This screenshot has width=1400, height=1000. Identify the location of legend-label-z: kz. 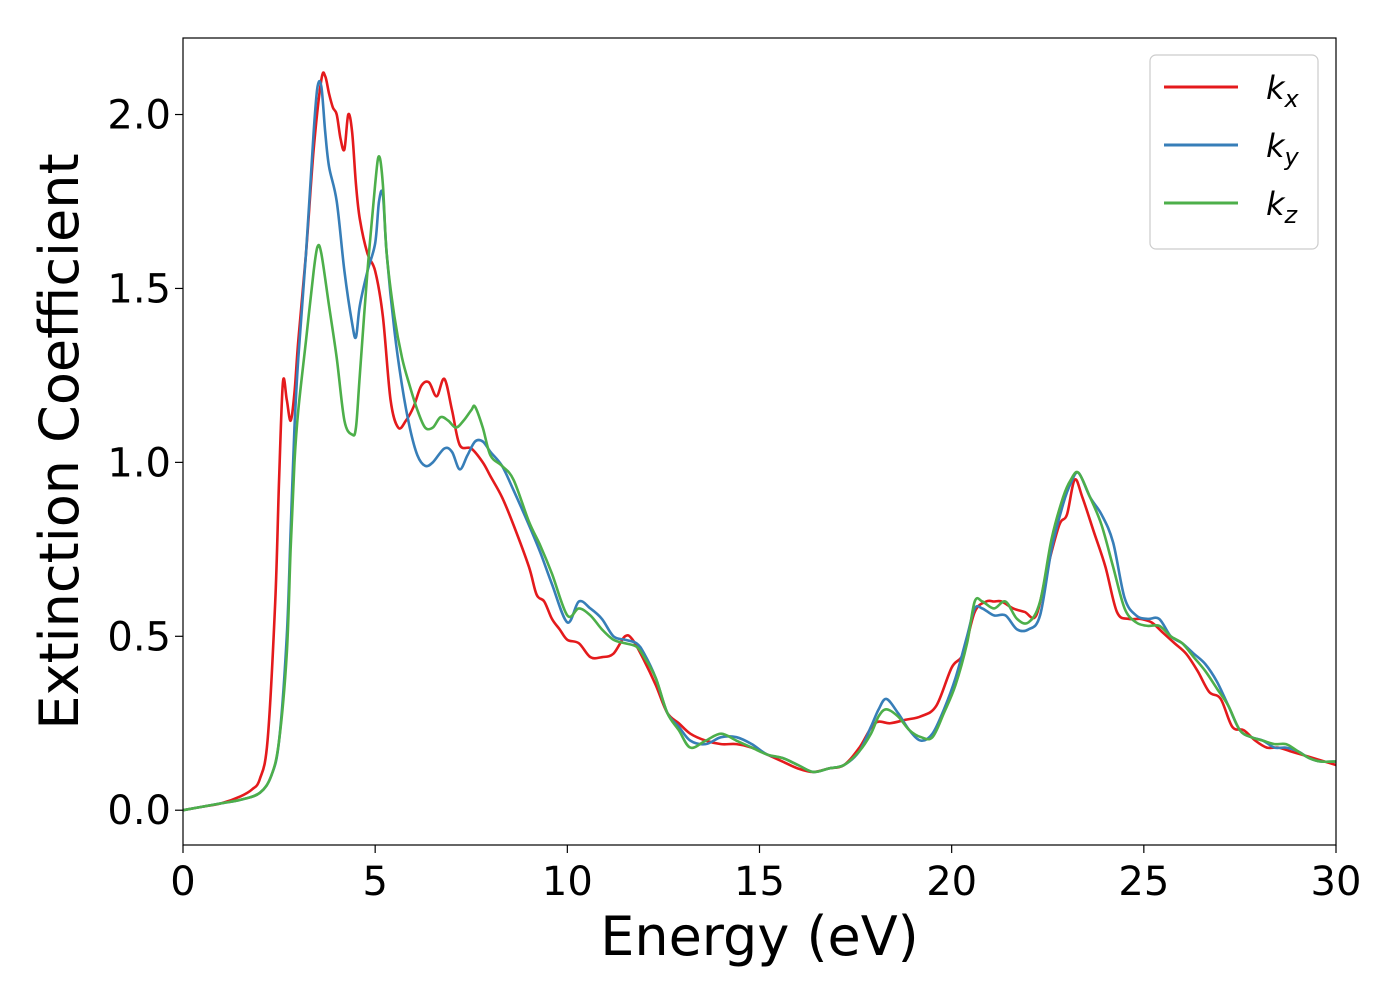
(1282, 207).